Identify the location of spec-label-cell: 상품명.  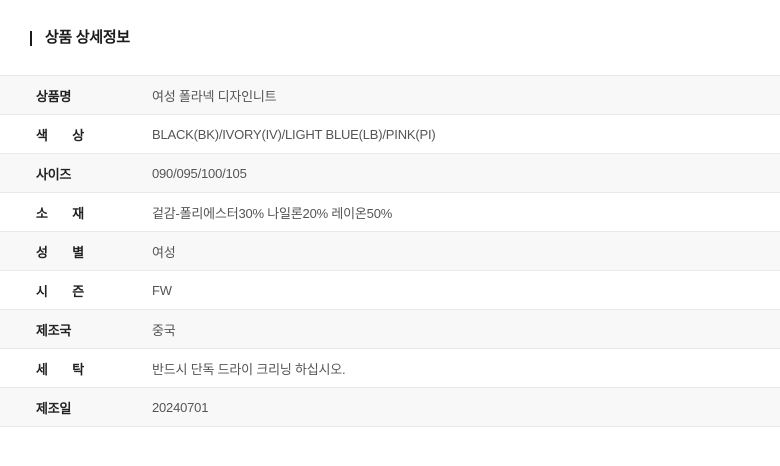
(76, 95).